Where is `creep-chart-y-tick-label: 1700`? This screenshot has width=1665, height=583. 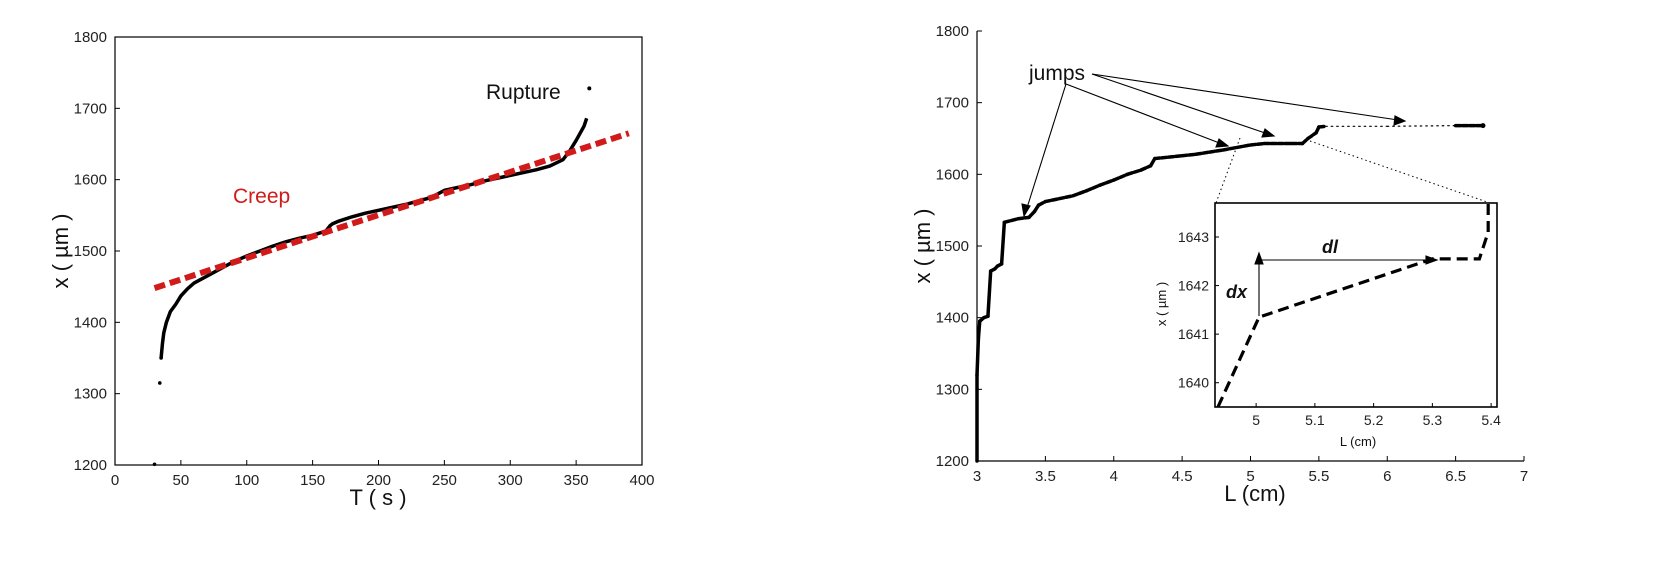 creep-chart-y-tick-label: 1700 is located at coordinates (90, 108).